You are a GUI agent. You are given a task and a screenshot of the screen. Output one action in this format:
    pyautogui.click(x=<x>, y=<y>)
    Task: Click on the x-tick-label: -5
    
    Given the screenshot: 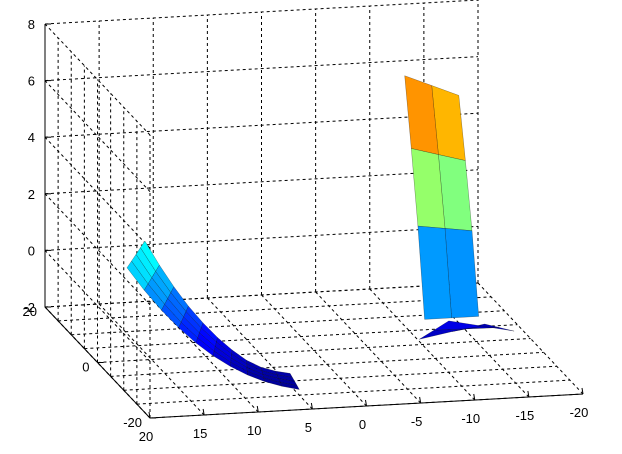 What is the action you would take?
    pyautogui.click(x=417, y=421)
    